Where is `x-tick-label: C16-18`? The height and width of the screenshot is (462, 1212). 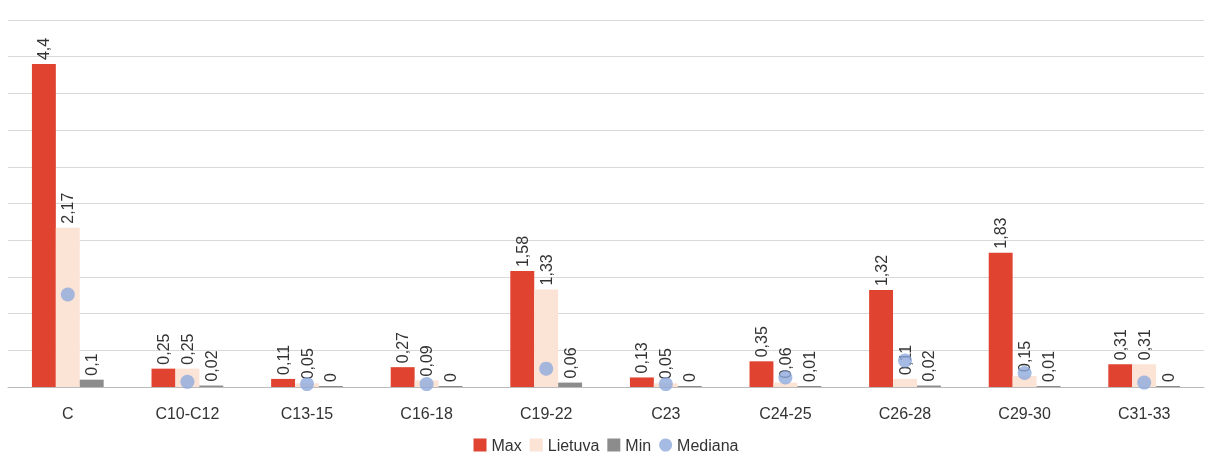 x-tick-label: C16-18 is located at coordinates (426, 413).